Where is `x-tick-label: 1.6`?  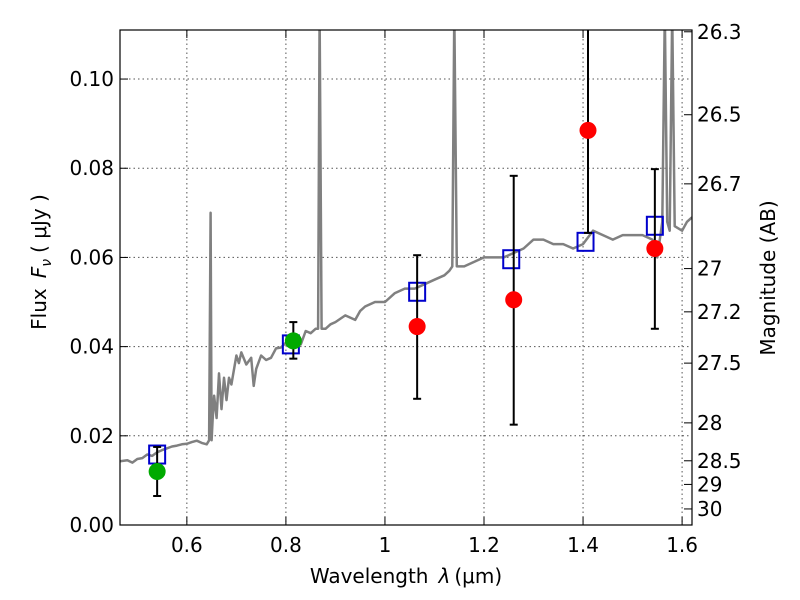 x-tick-label: 1.6 is located at coordinates (682, 545).